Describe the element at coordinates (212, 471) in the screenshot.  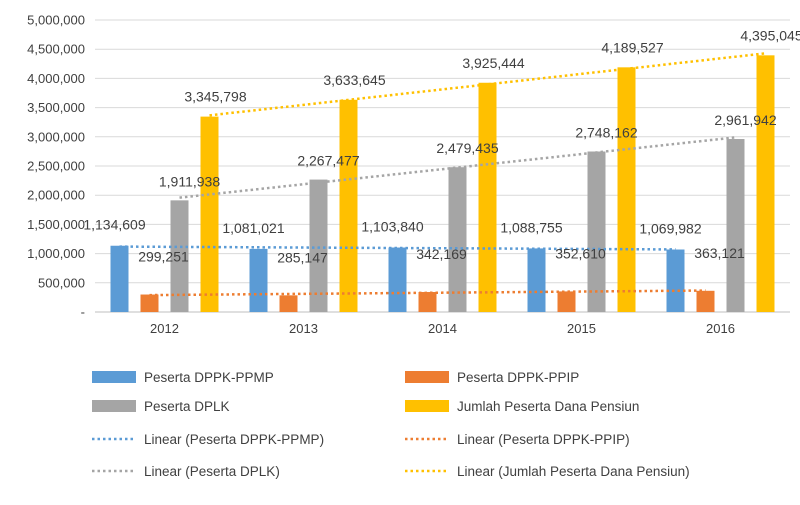
I see `legend-label: Linear (Peserta DPLK)` at that location.